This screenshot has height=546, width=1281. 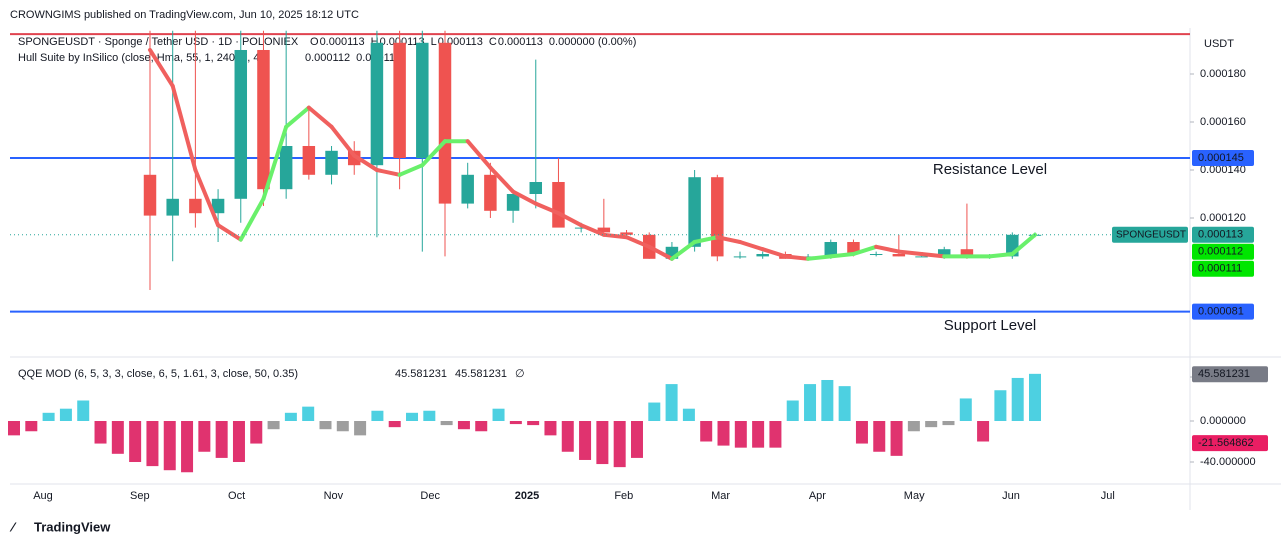 What do you see at coordinates (914, 496) in the screenshot?
I see `x-tick-label: May` at bounding box center [914, 496].